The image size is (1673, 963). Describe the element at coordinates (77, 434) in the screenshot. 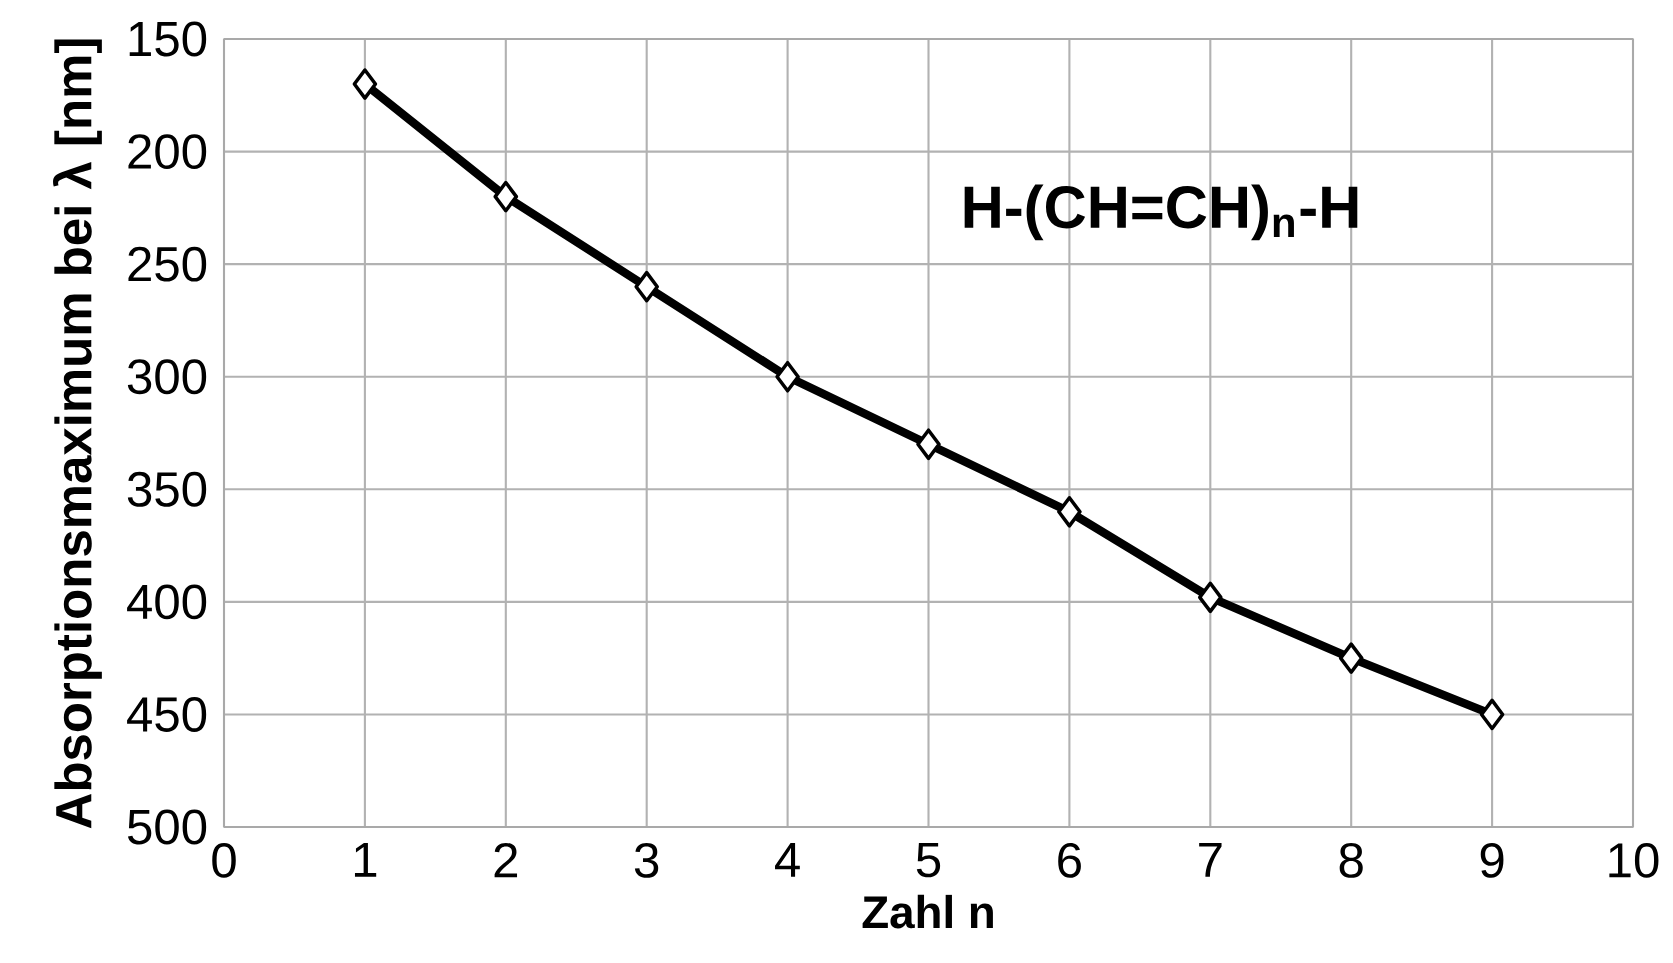

I see `y-axis-title: Absorptionsmaximum bei λ [nm]` at that location.